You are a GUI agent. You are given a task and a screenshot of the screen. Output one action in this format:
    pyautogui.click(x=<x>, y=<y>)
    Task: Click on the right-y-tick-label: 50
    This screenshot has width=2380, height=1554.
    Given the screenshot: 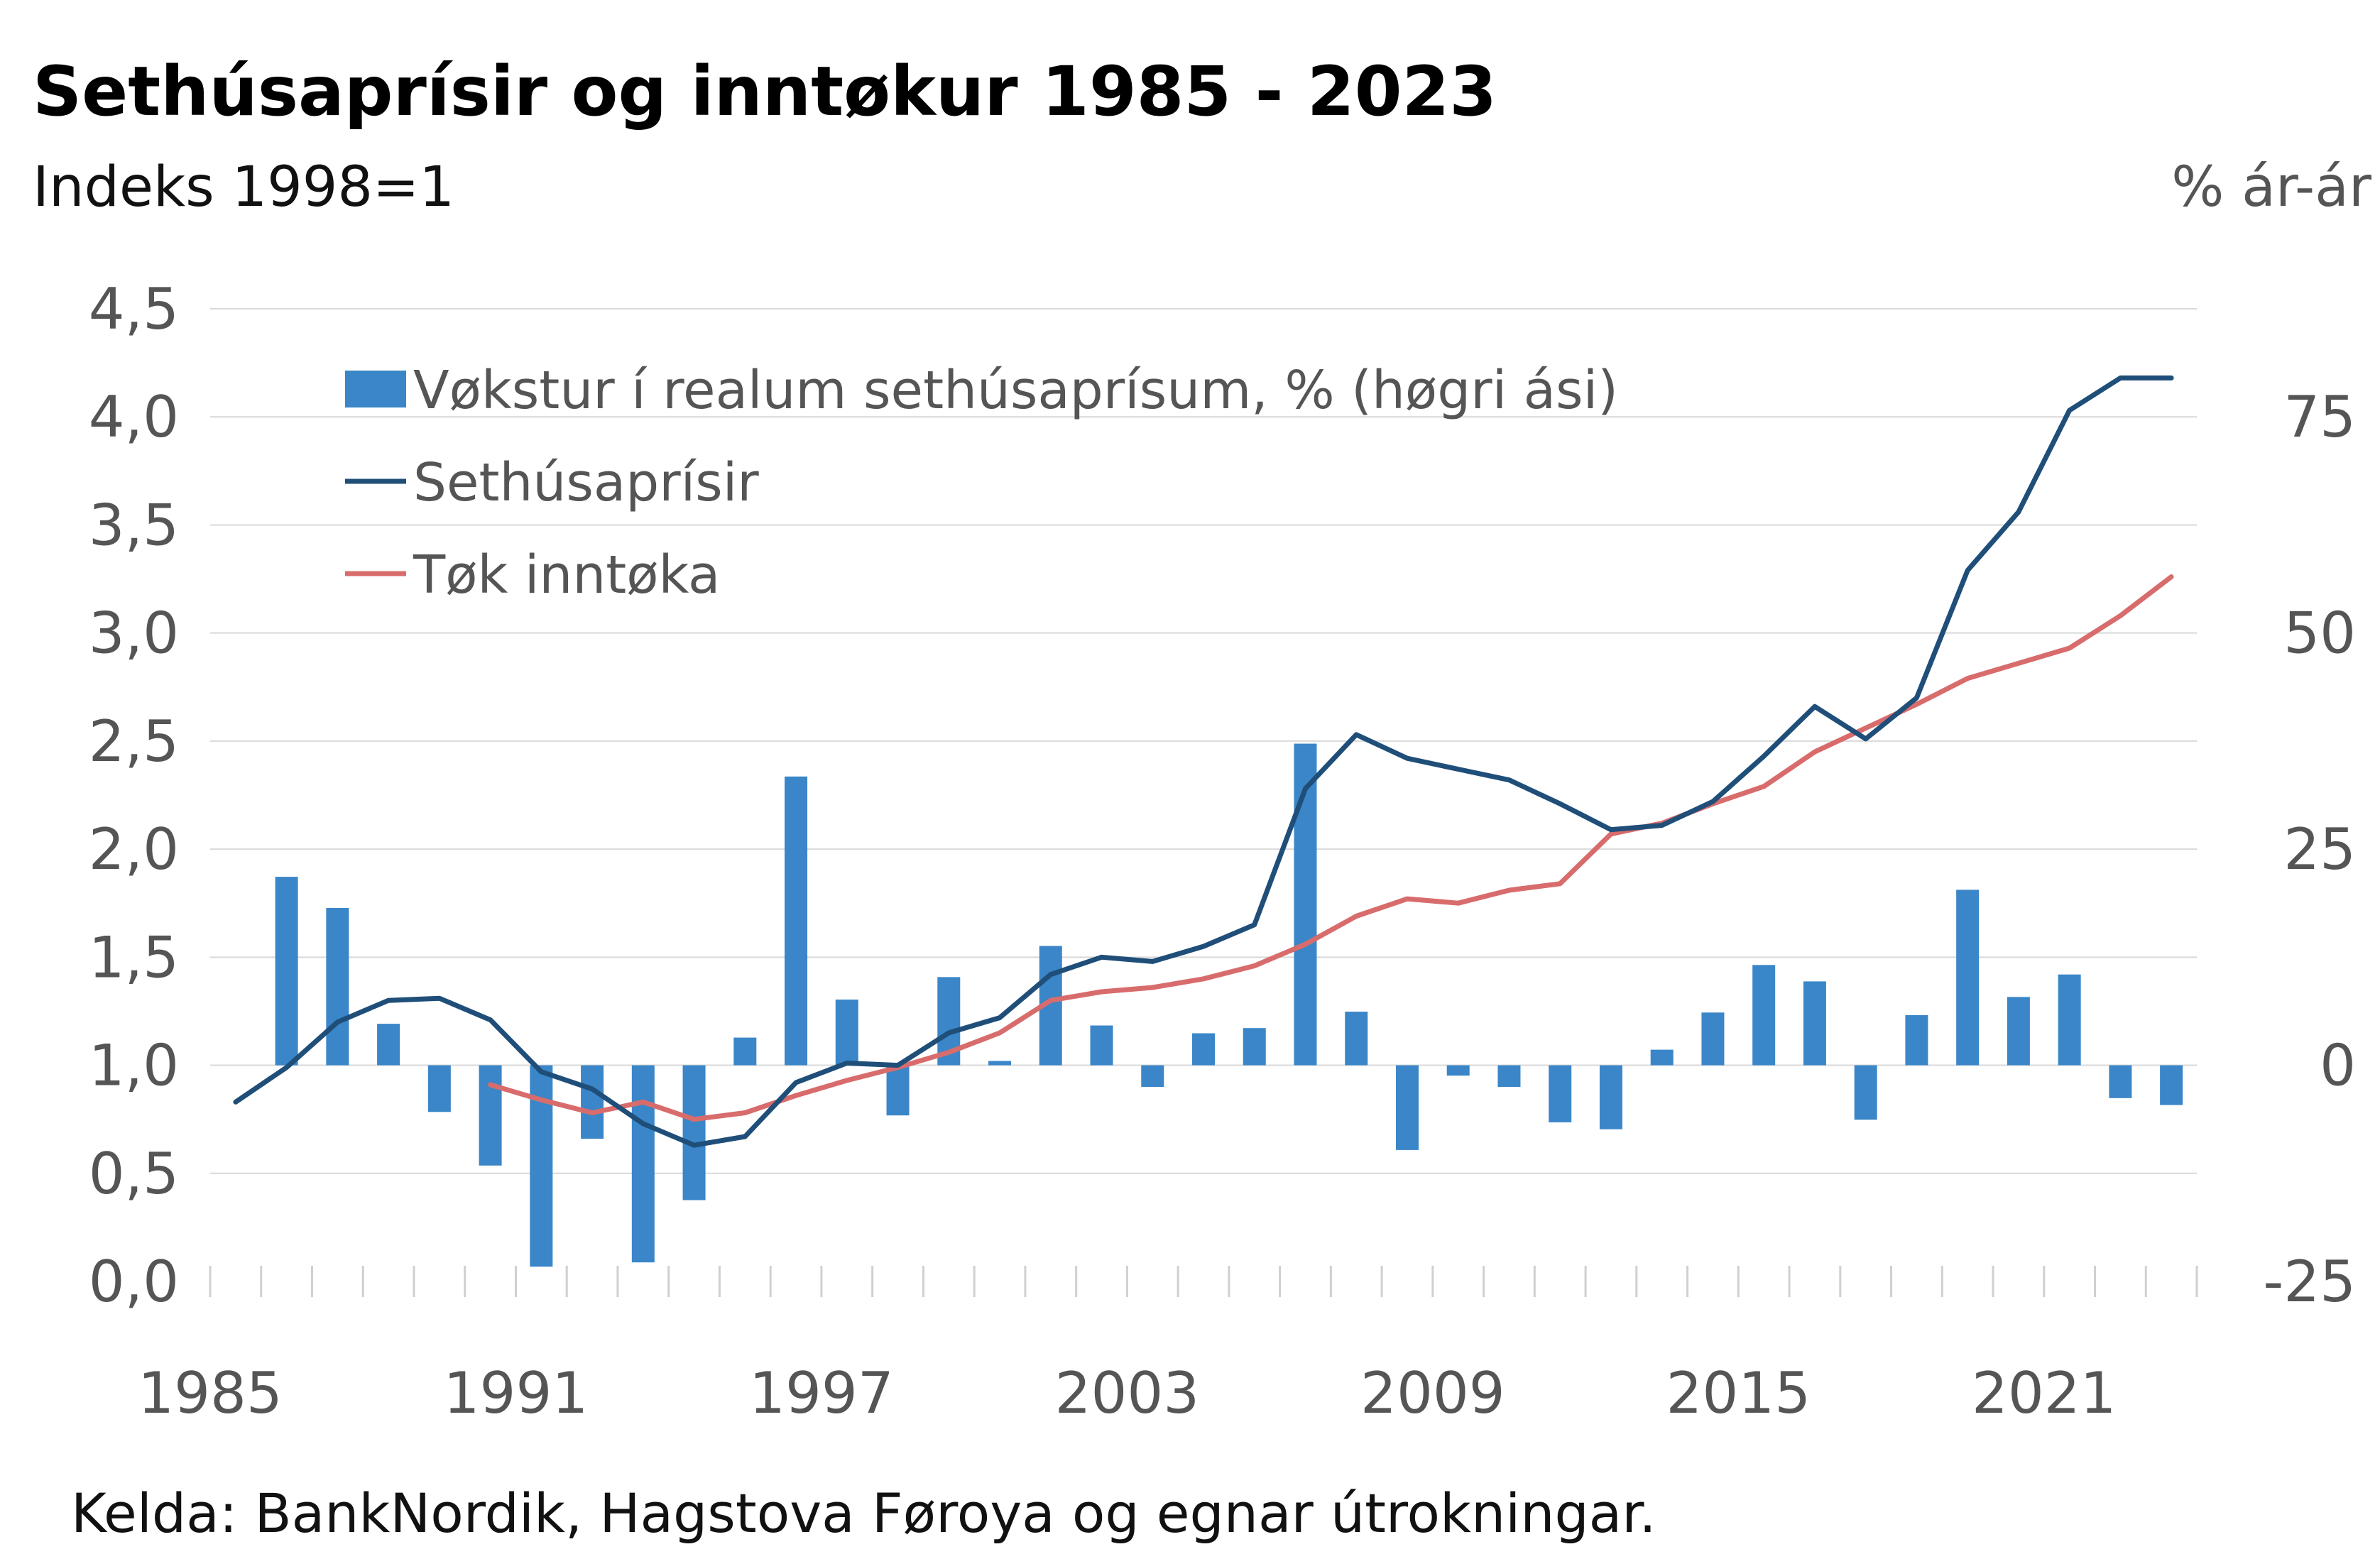 What is the action you would take?
    pyautogui.click(x=2320, y=634)
    